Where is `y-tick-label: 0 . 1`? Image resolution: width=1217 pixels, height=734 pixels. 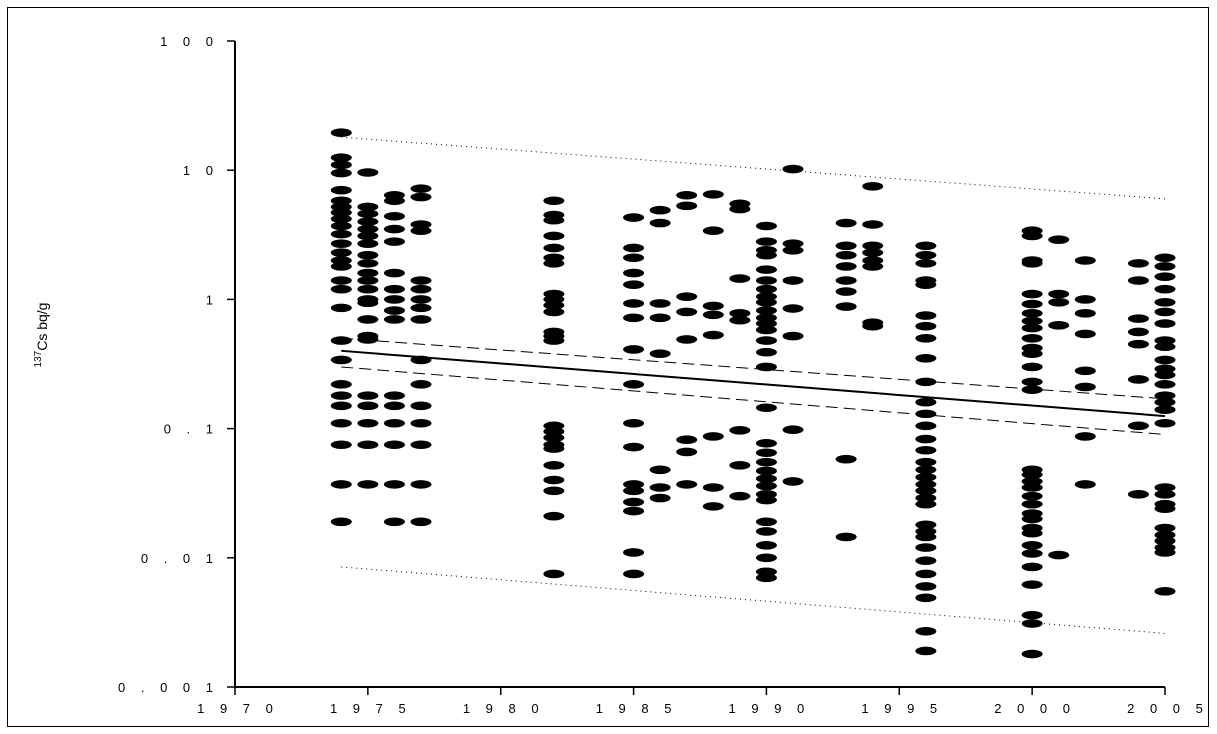
y-tick-label: 0 . 1 is located at coordinates (191, 429).